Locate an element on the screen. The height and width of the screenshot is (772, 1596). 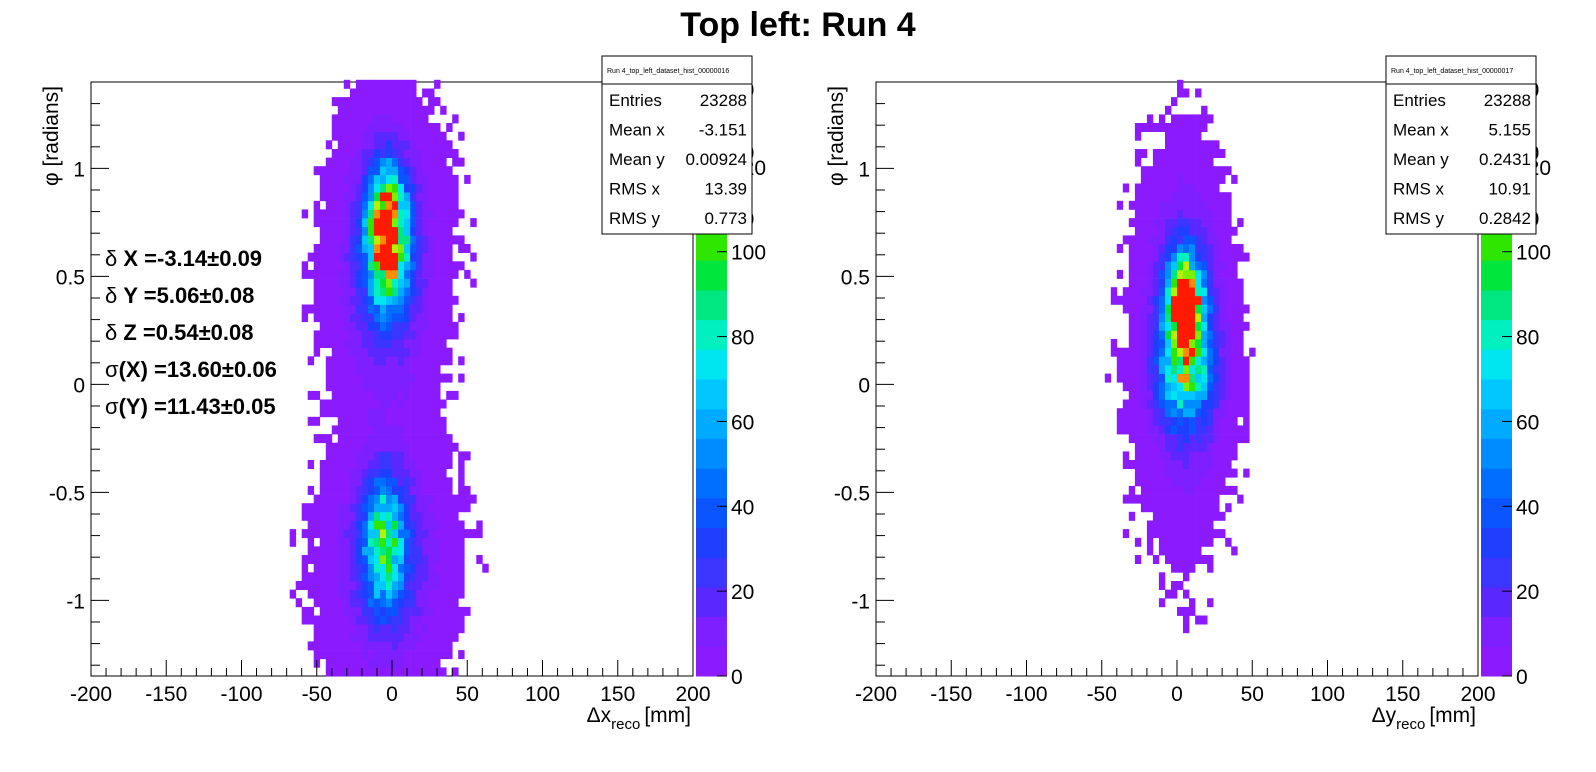
fit-result-symbol: δ is located at coordinates (111, 332).